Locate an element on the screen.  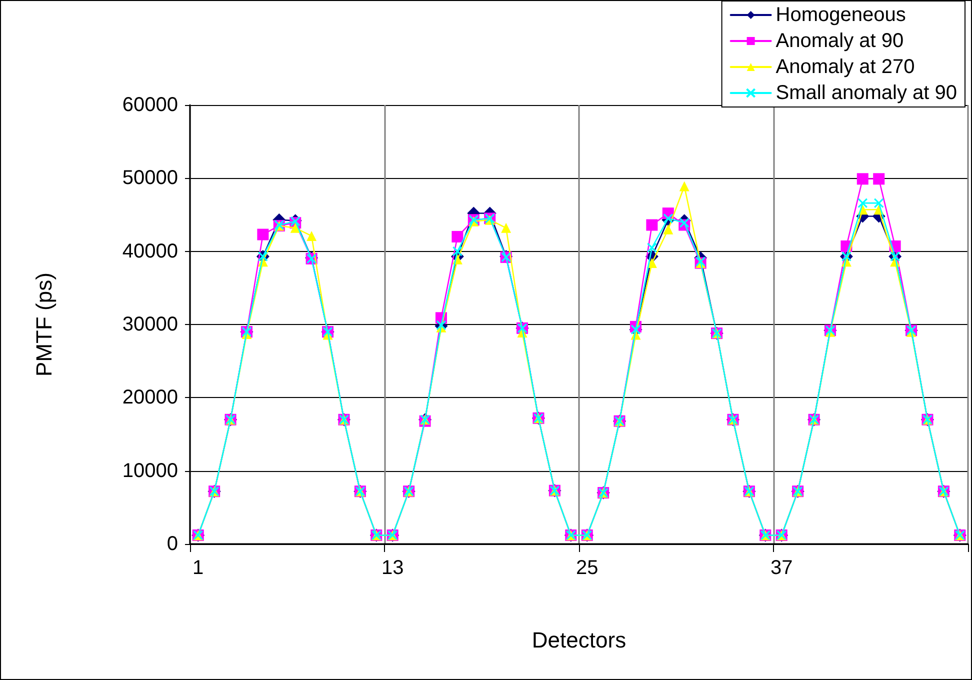
x-tick-label: 13 is located at coordinates (392, 568).